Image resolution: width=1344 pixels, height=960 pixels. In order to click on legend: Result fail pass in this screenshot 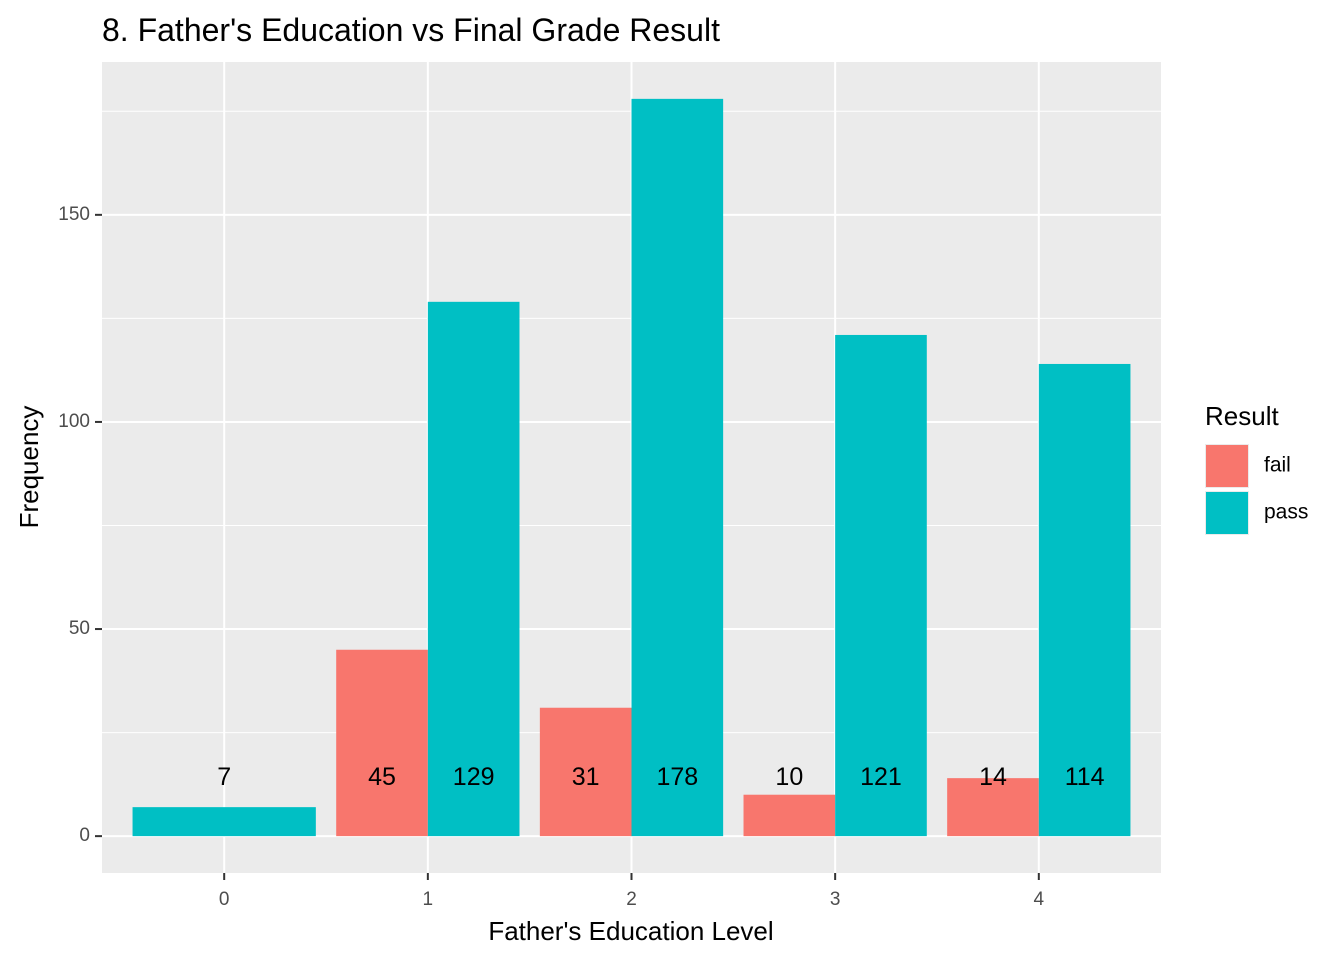, I will do `click(1256, 468)`.